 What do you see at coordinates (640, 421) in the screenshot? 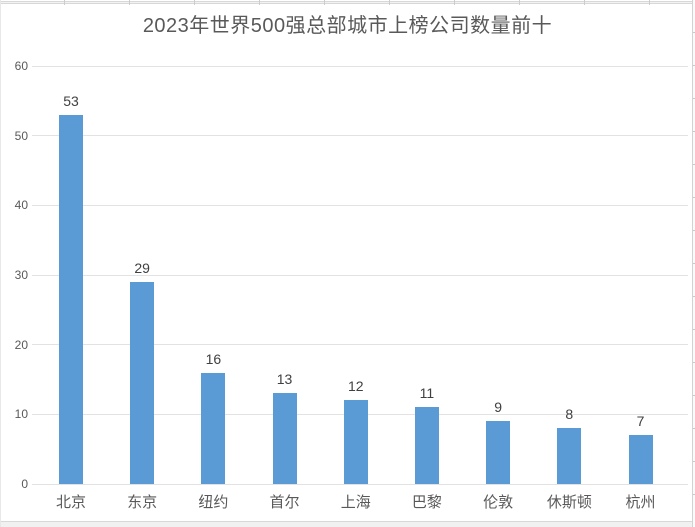
I see `bar-value-label: 7` at bounding box center [640, 421].